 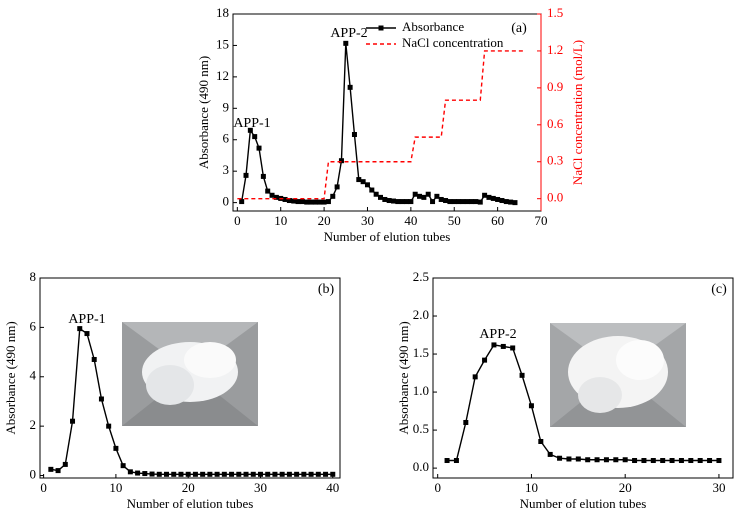 I want to click on x-tick-label: 70, so click(x=541, y=220).